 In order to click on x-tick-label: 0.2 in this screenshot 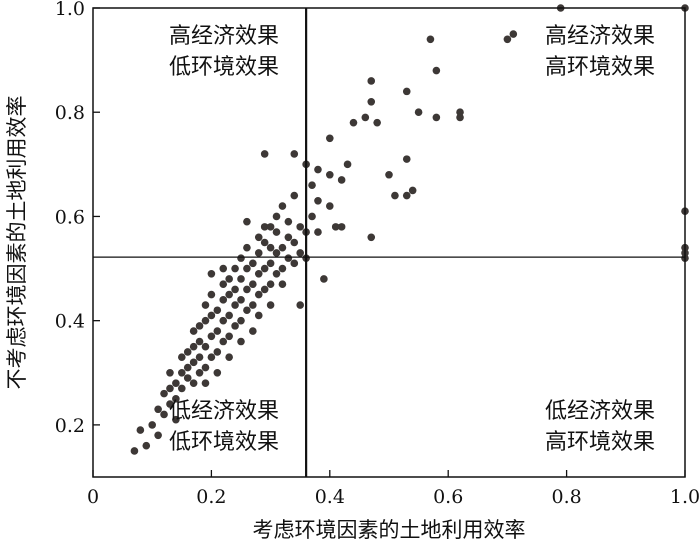, I will do `click(211, 497)`.